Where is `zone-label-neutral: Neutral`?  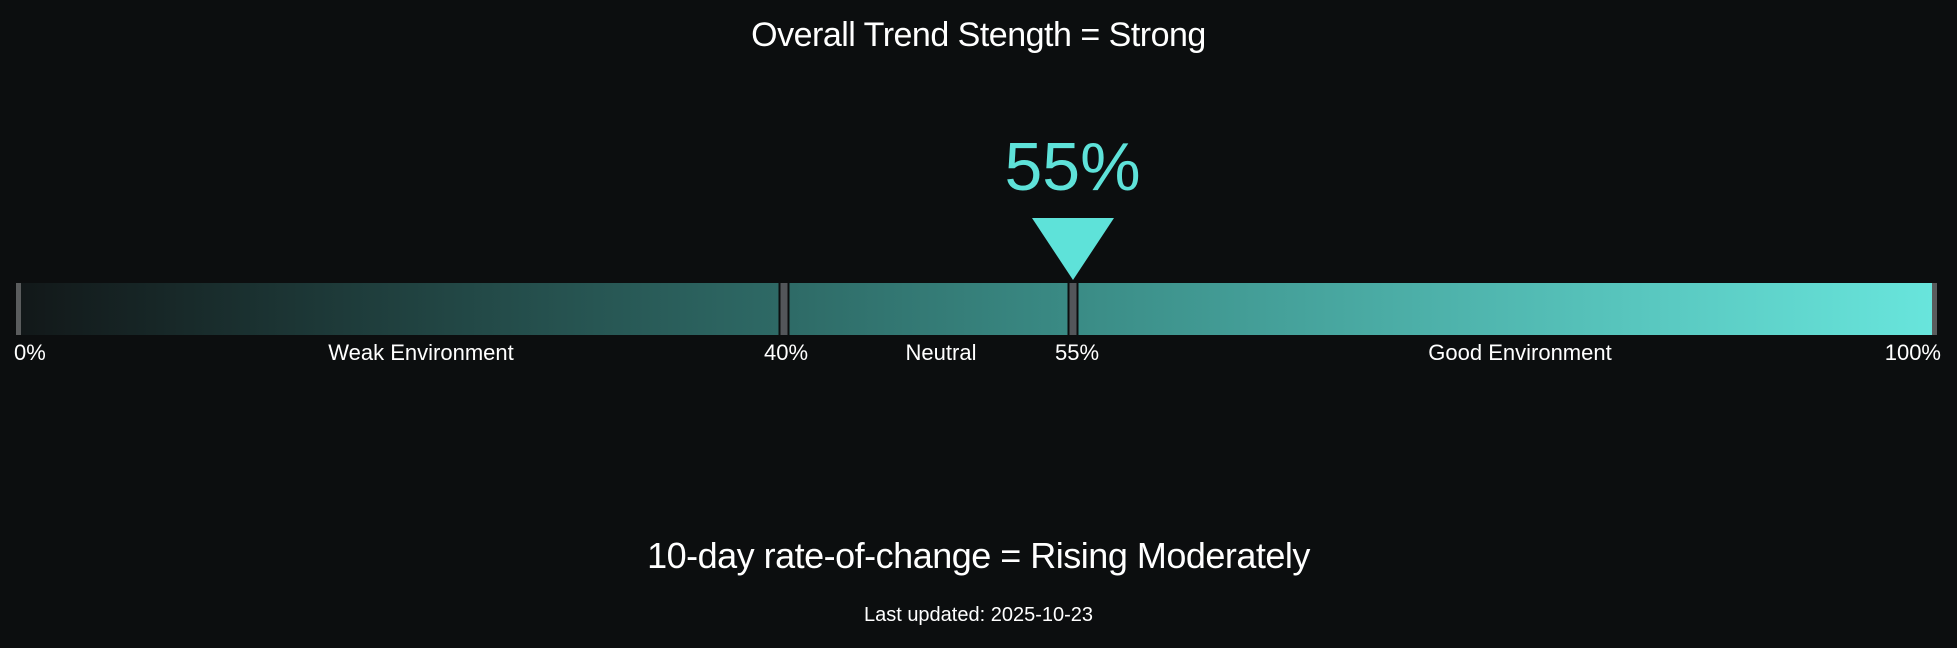 zone-label-neutral: Neutral is located at coordinates (941, 352).